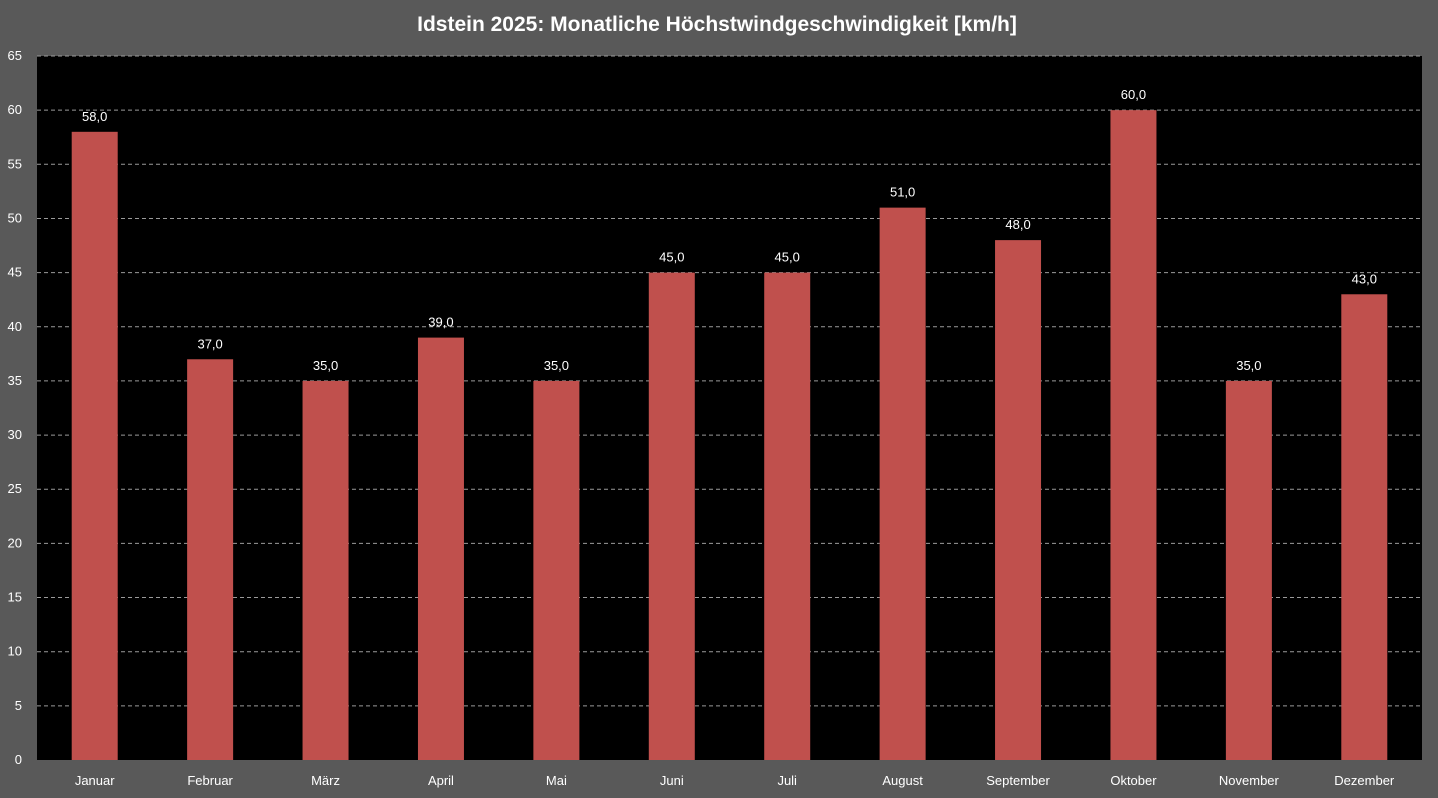 This screenshot has width=1438, height=798. What do you see at coordinates (15, 326) in the screenshot?
I see `y-tick-label: 40` at bounding box center [15, 326].